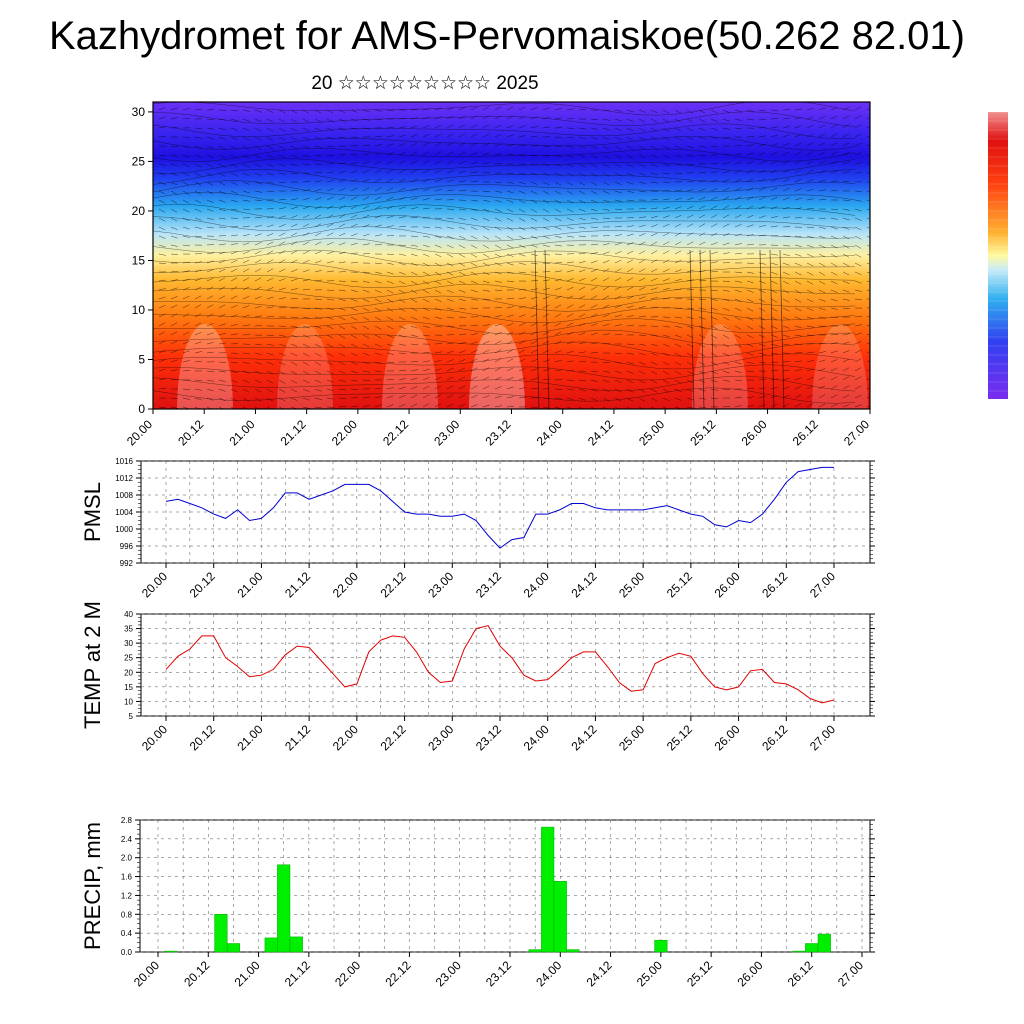  I want to click on x-tick-label: 26.12, so click(800, 973).